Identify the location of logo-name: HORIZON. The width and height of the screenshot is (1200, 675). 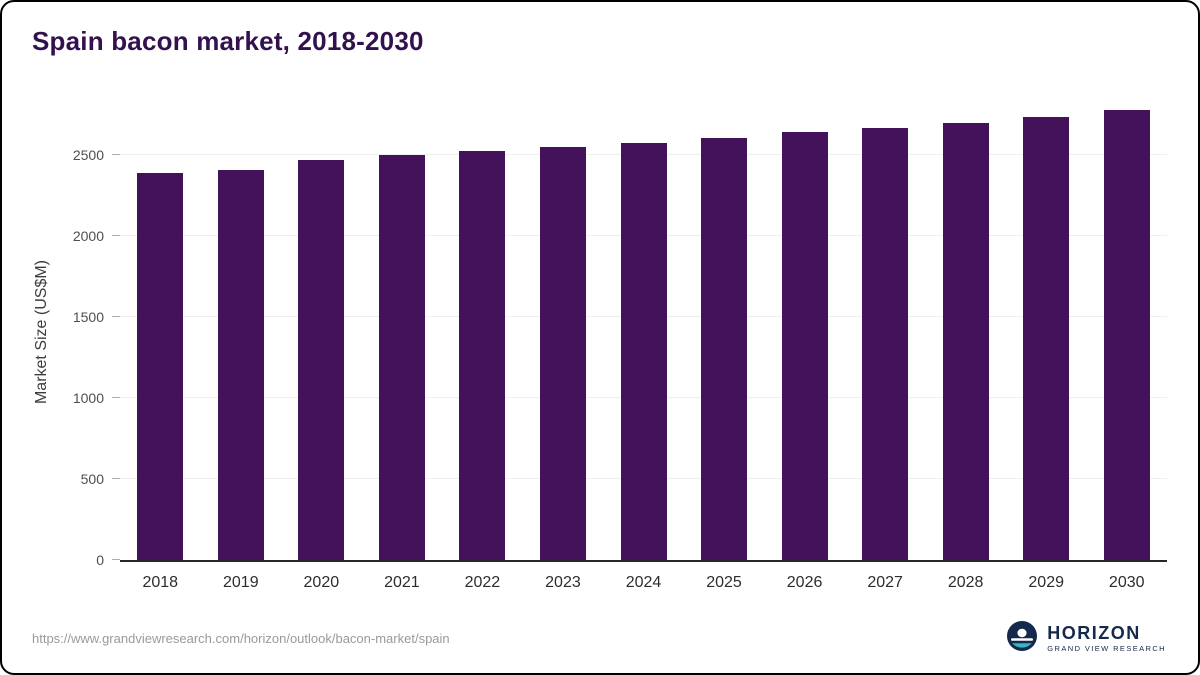
(1094, 632).